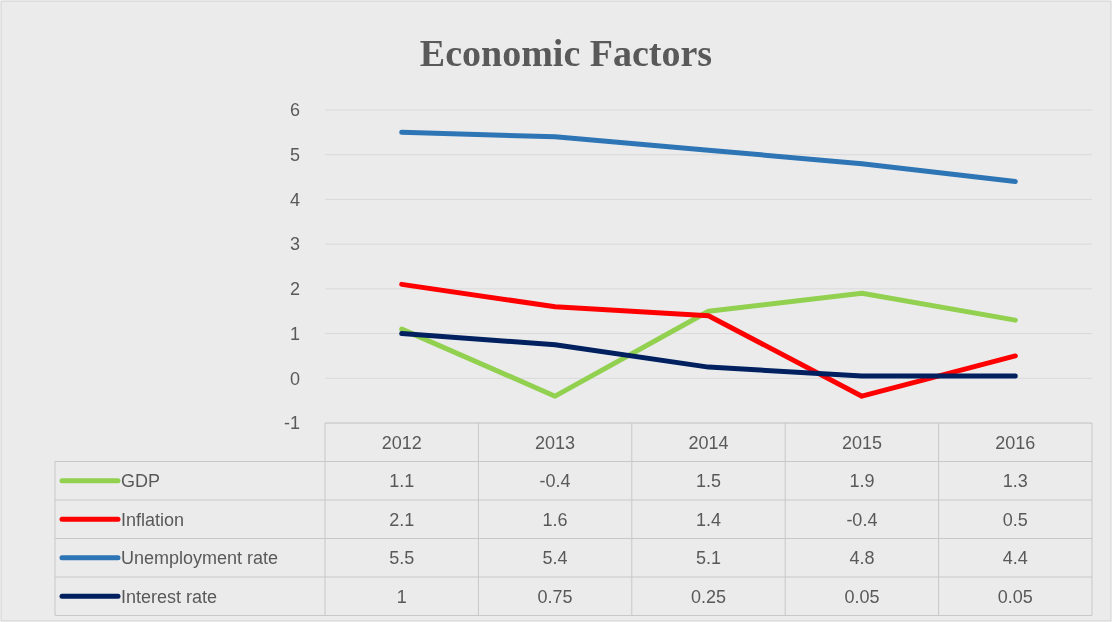  What do you see at coordinates (401, 596) in the screenshot?
I see `data-label: 1` at bounding box center [401, 596].